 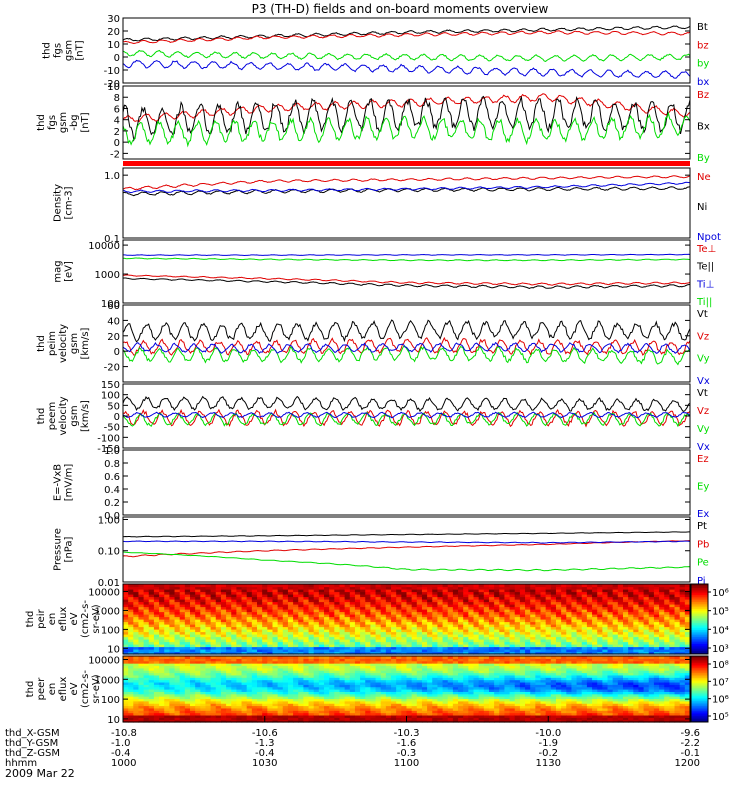 I want to click on y-tick-label: 0.0, so click(x=112, y=516).